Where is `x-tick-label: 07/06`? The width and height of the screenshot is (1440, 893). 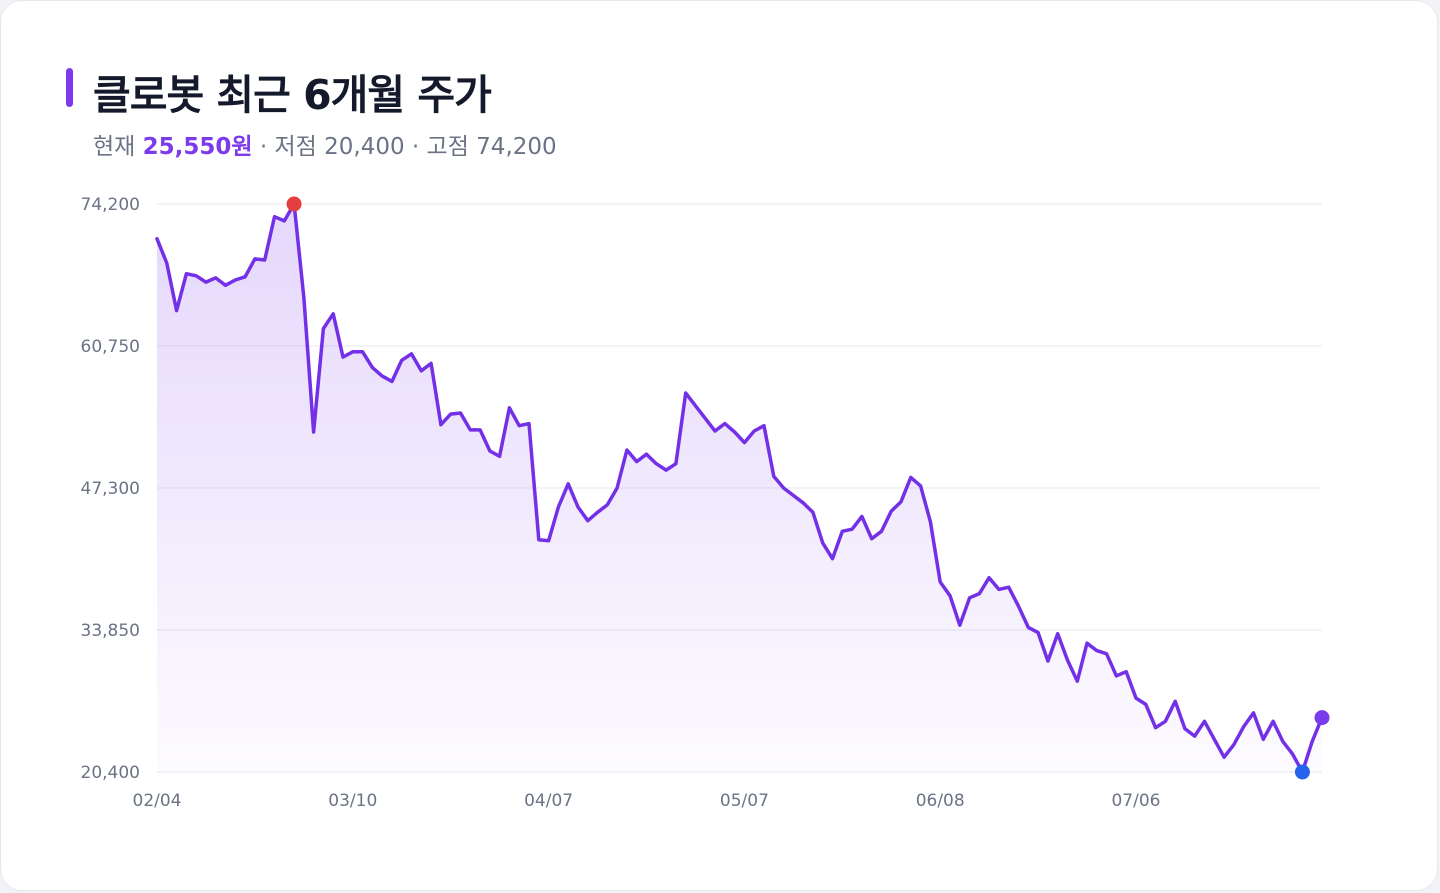 x-tick-label: 07/06 is located at coordinates (1135, 801).